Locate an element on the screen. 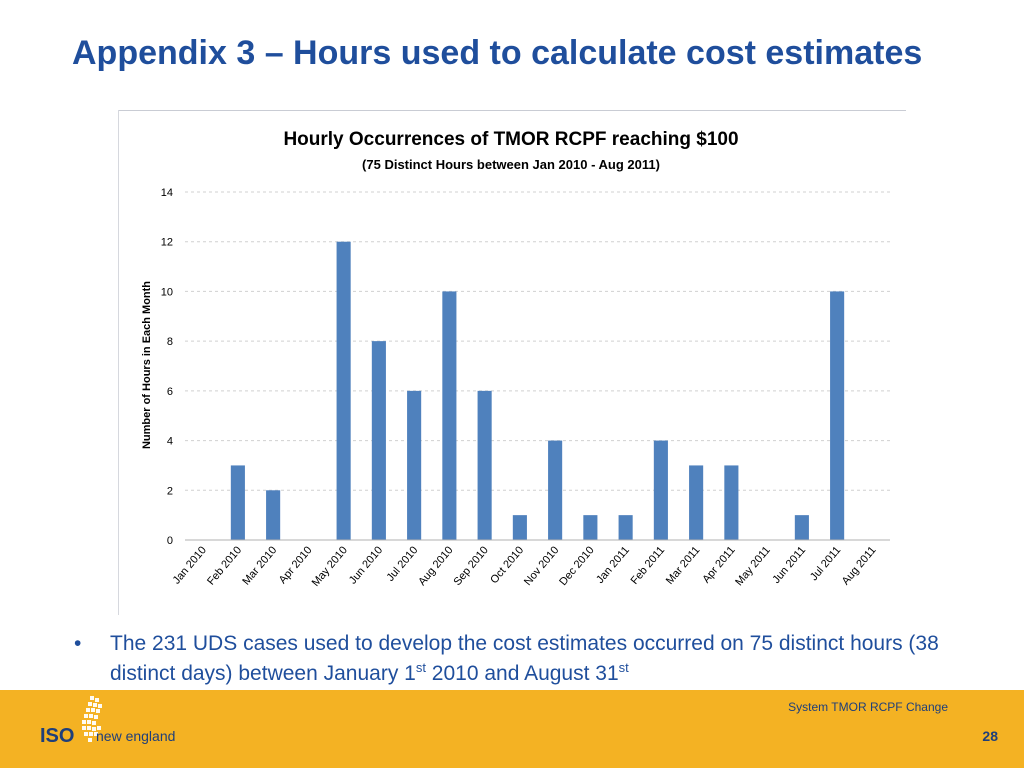 Image resolution: width=1024 pixels, height=768 pixels. bullet-sup2: st is located at coordinates (623, 667).